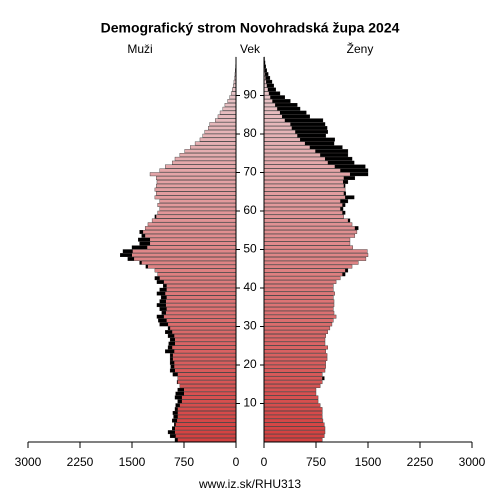  Describe the element at coordinates (472, 462) in the screenshot. I see `x-tick-label: 3000` at that location.